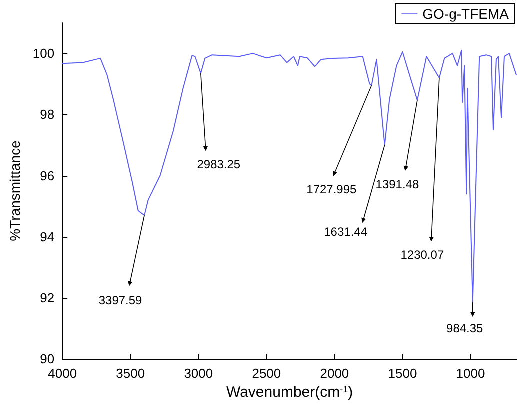 This screenshot has width=517, height=405. Describe the element at coordinates (422, 255) in the screenshot. I see `annotation: 1230.07` at that location.